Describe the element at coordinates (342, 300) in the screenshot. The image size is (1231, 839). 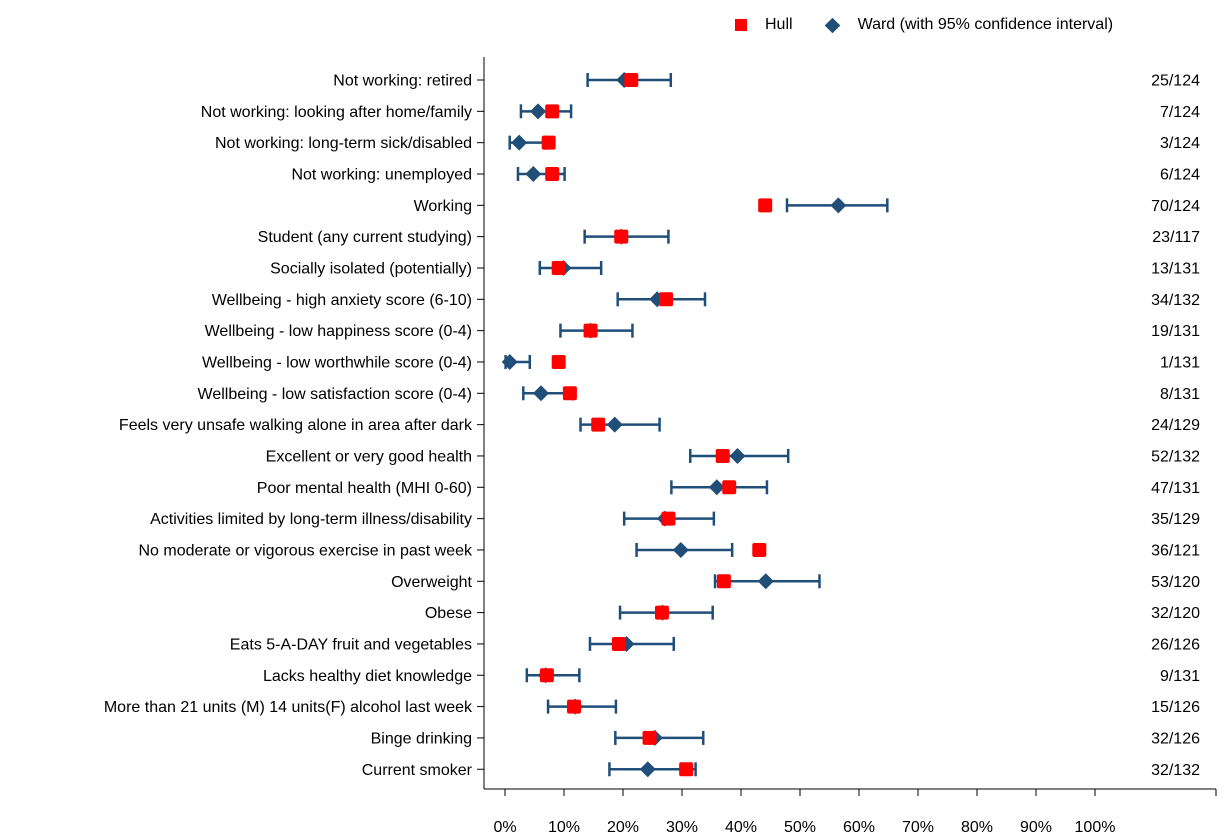
I see `category-label: Wellbeing - high anxiety score (6-10)` at that location.